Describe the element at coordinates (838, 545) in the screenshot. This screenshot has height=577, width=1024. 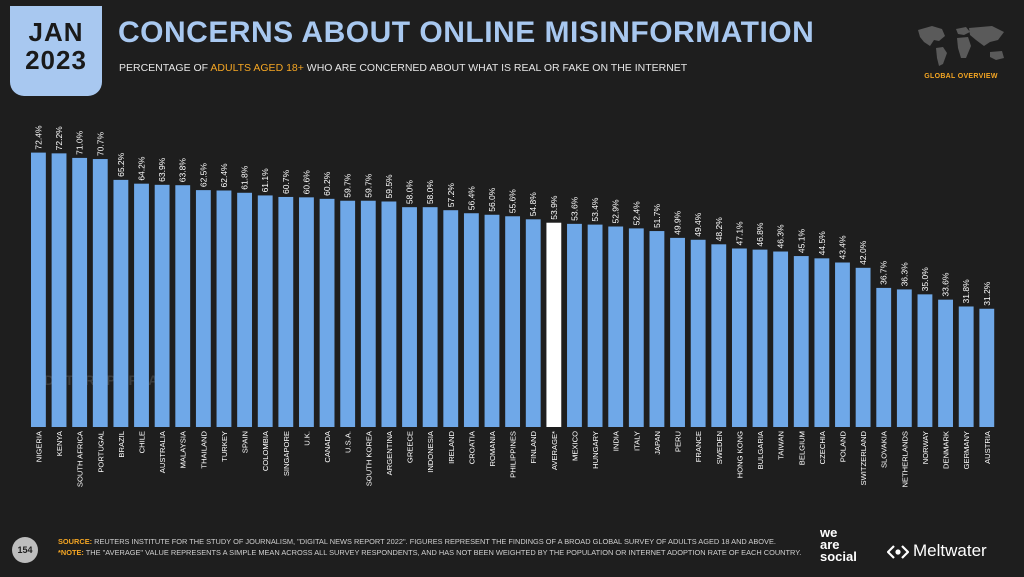
I see `we-are-social-logo: we are social` at that location.